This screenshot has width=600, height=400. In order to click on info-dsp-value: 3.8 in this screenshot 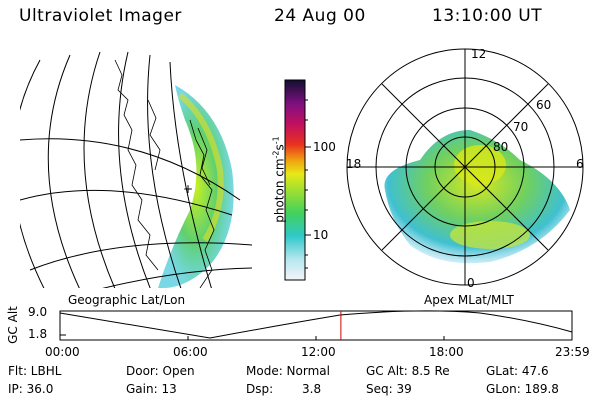, I will do `click(312, 389)`.